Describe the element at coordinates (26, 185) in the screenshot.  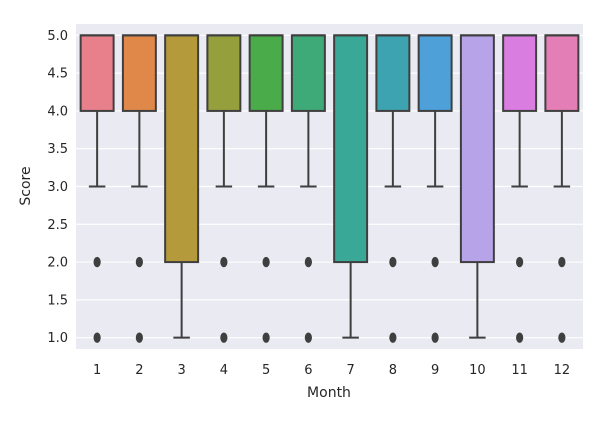
I see `y-axis-label: Score` at that location.